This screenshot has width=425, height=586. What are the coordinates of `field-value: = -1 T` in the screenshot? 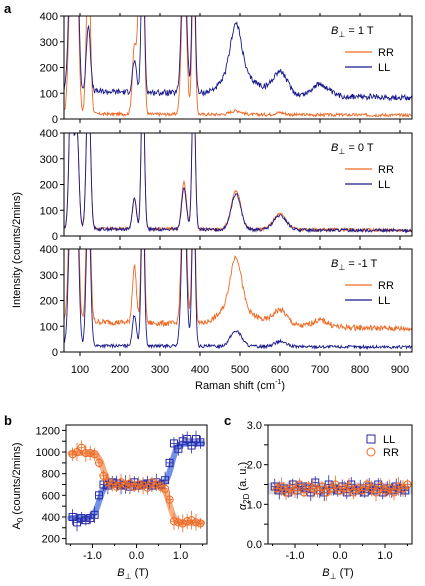 It's located at (361, 264).